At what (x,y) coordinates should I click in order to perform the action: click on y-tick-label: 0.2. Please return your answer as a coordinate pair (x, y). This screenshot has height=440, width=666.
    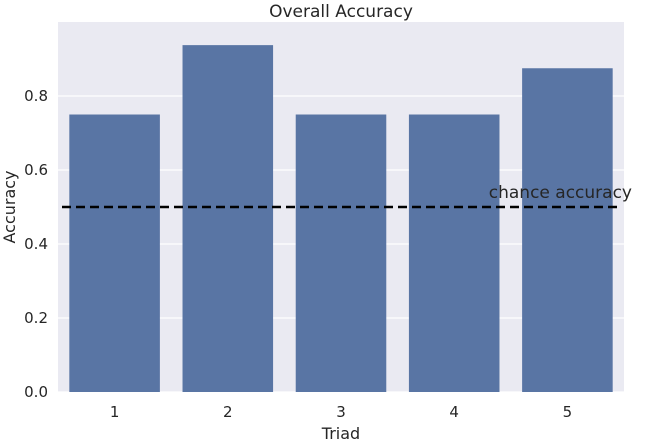
    Looking at the image, I should click on (36, 318).